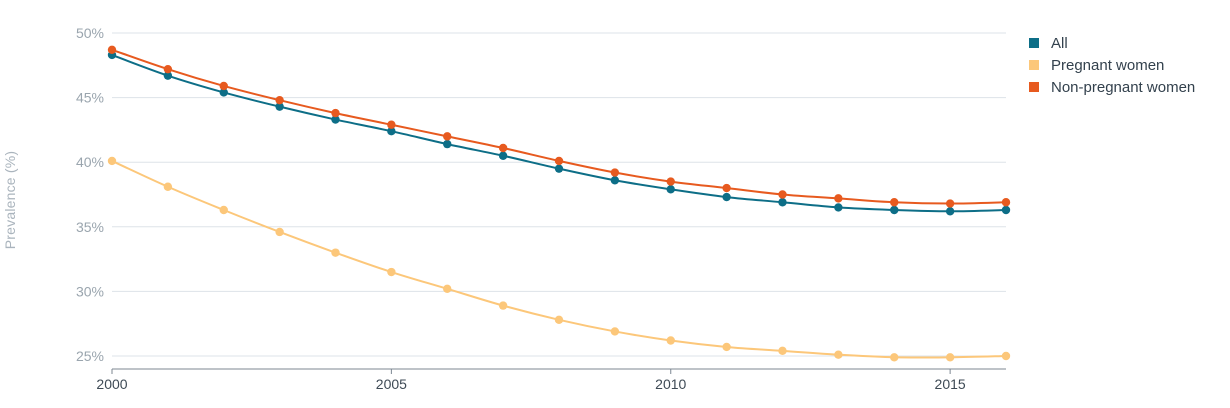 Image resolution: width=1230 pixels, height=408 pixels. Describe the element at coordinates (90, 33) in the screenshot. I see `y-tick-label: 50%` at that location.